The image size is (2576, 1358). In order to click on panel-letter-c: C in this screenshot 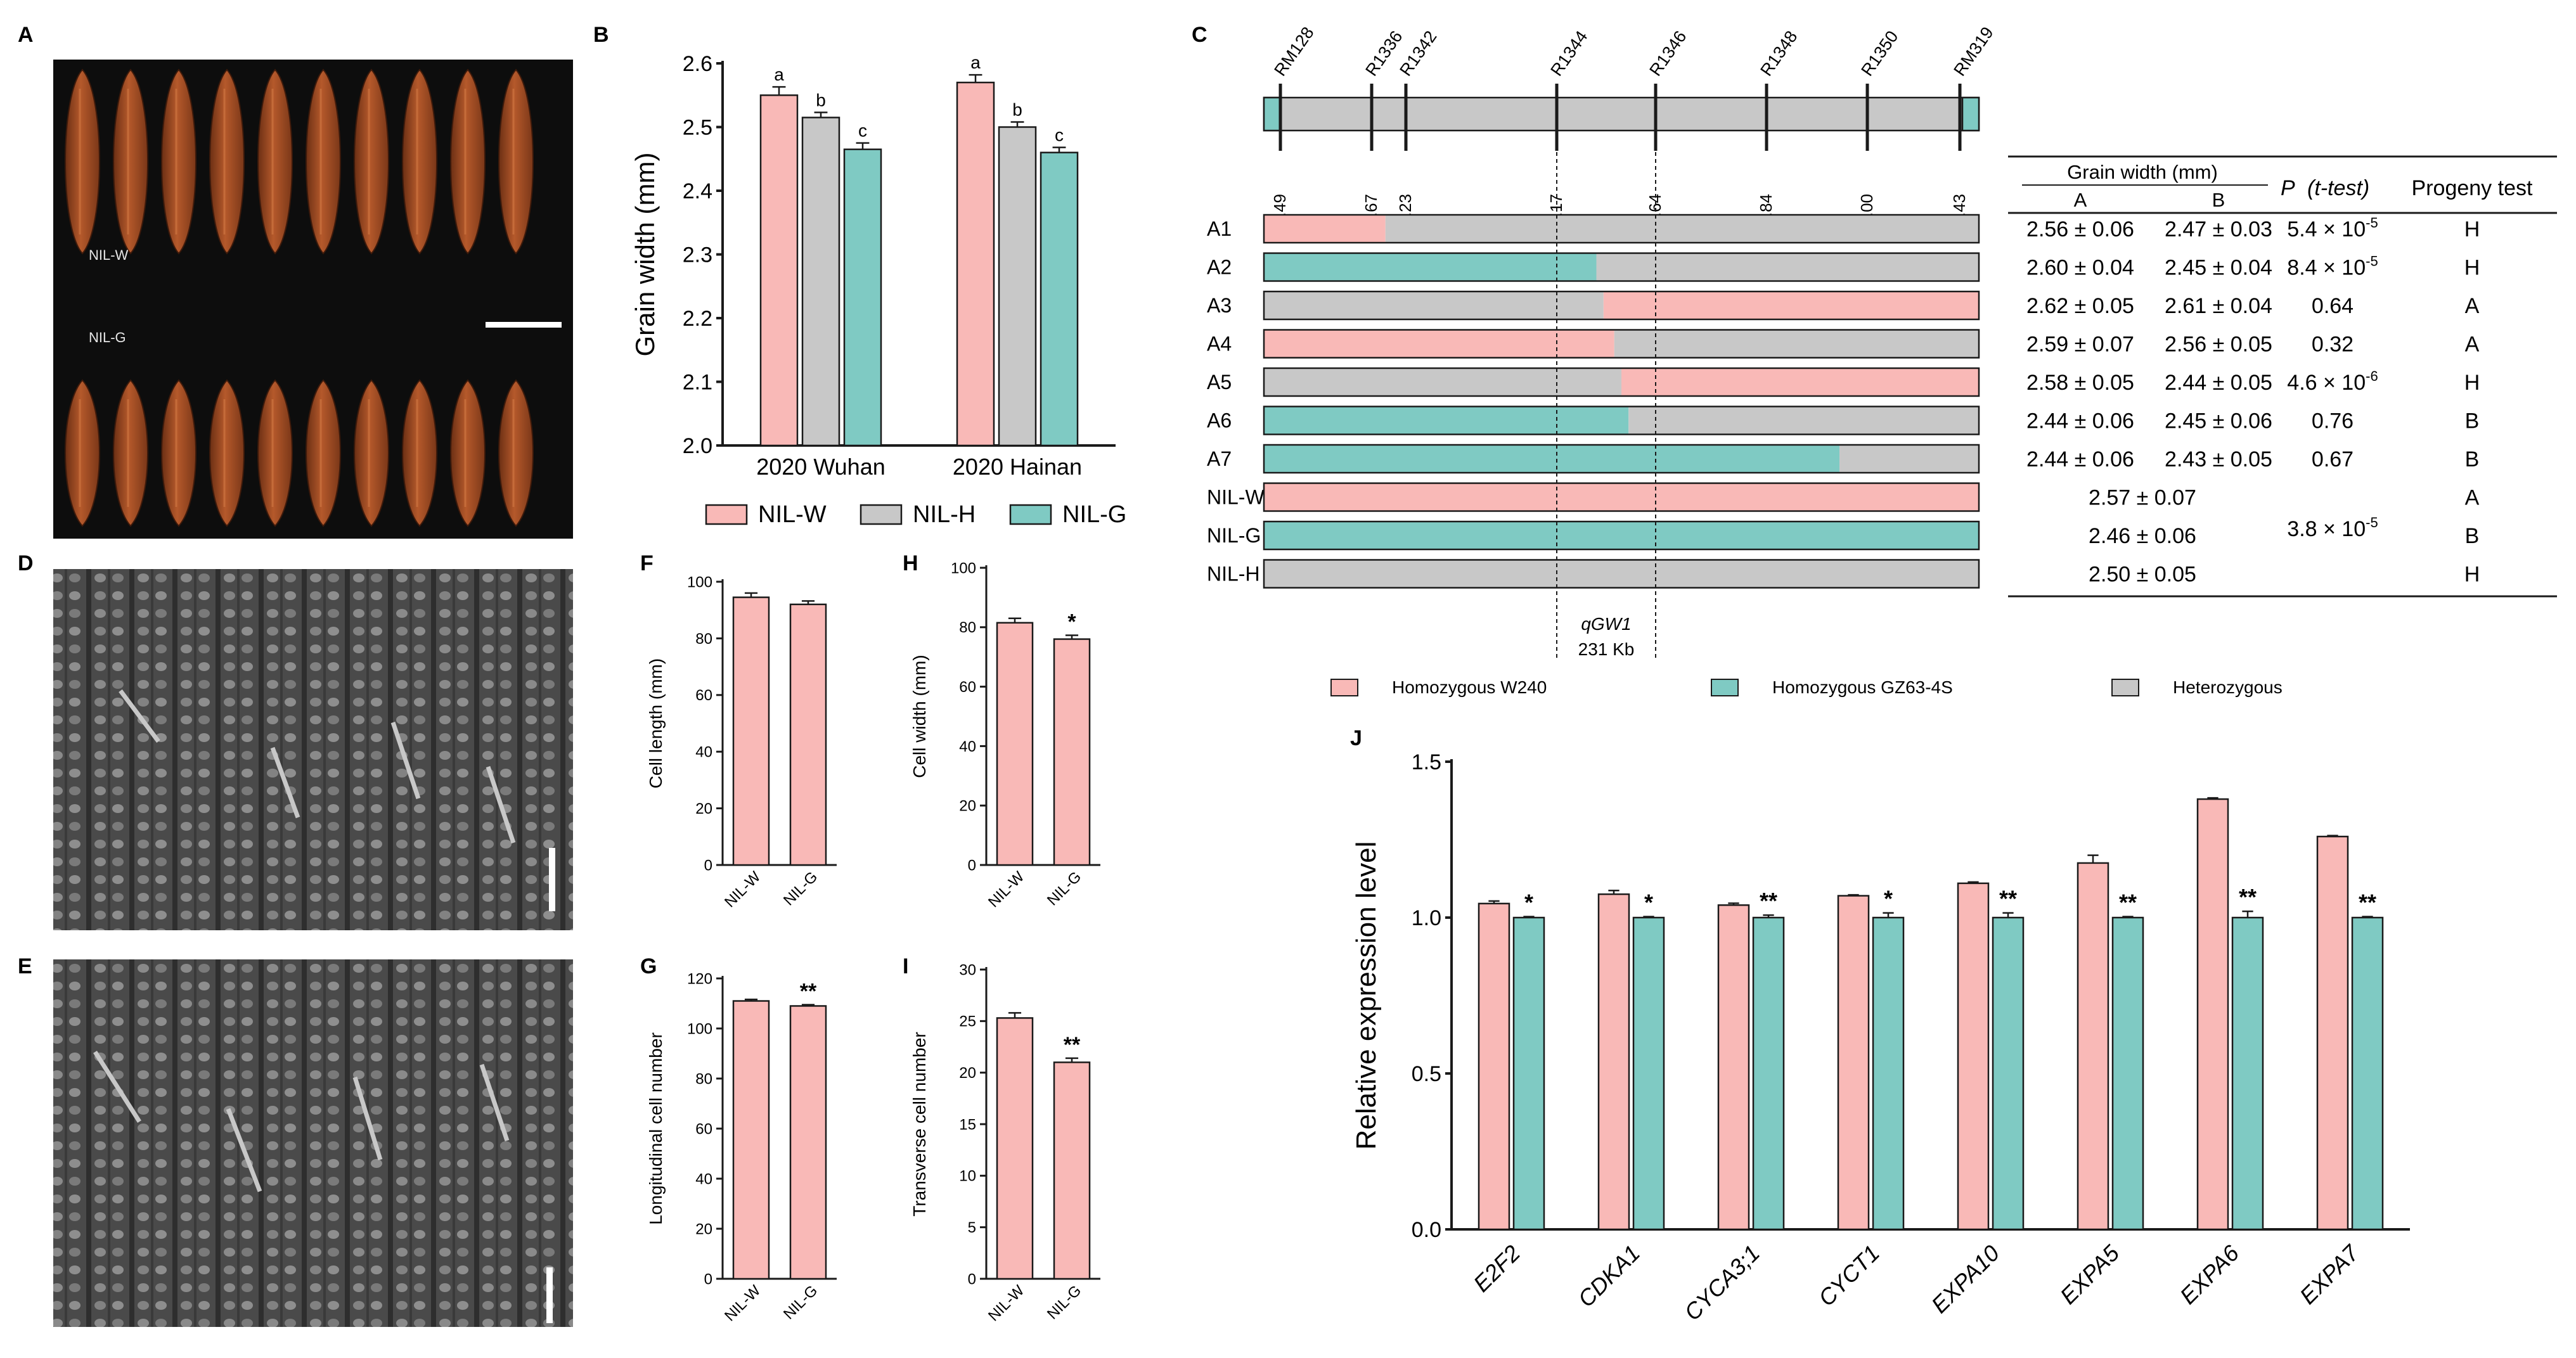, I will do `click(1200, 35)`.